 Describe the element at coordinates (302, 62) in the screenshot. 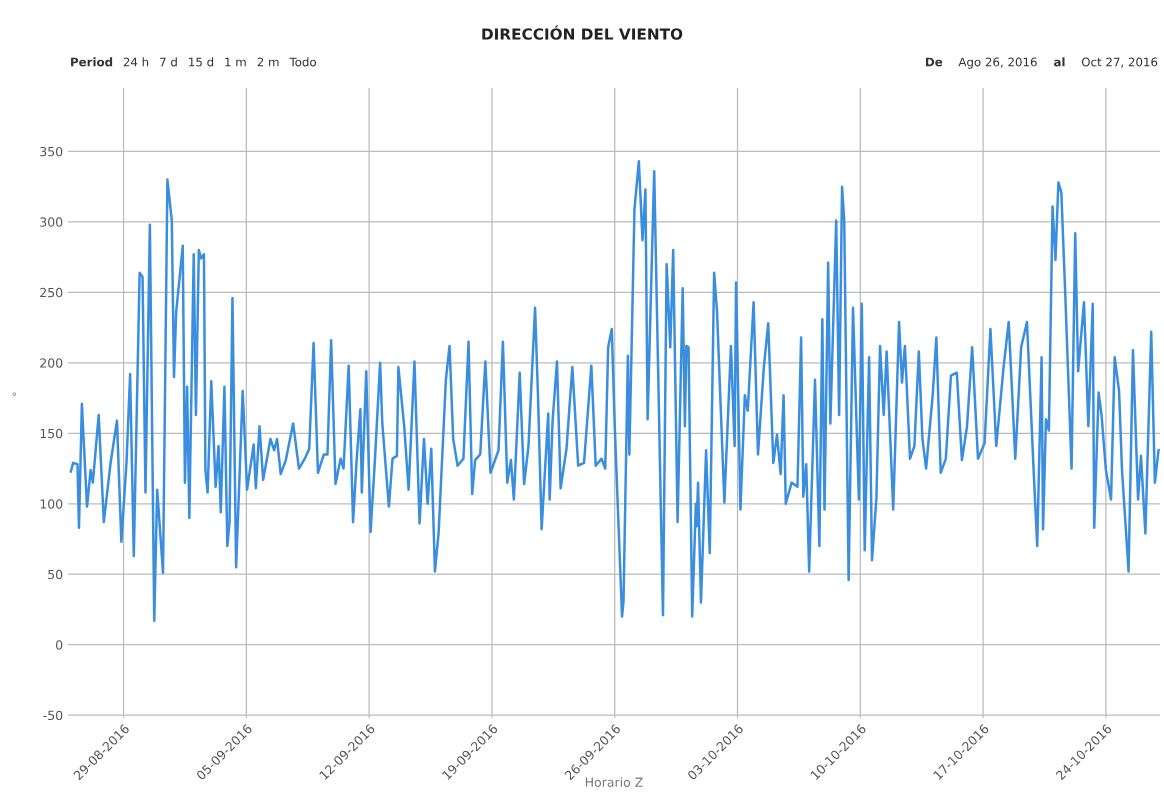

I see `text: Todo` at that location.